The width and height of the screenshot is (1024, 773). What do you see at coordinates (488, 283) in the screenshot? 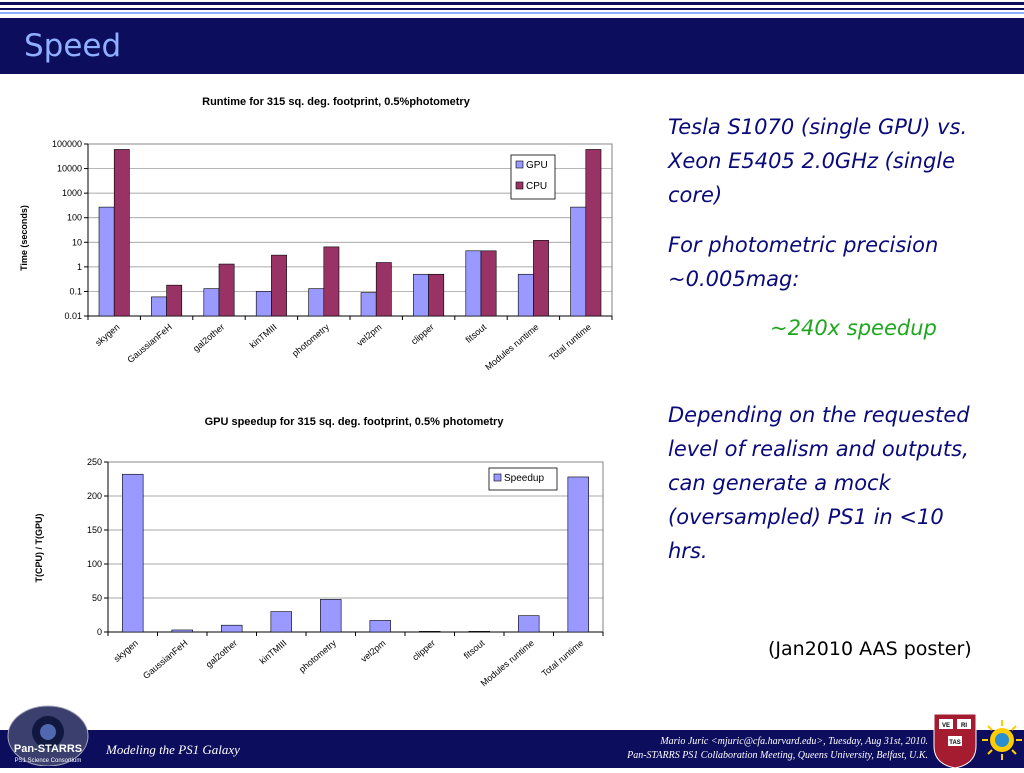
I see `bar-cpu-fitsout` at bounding box center [488, 283].